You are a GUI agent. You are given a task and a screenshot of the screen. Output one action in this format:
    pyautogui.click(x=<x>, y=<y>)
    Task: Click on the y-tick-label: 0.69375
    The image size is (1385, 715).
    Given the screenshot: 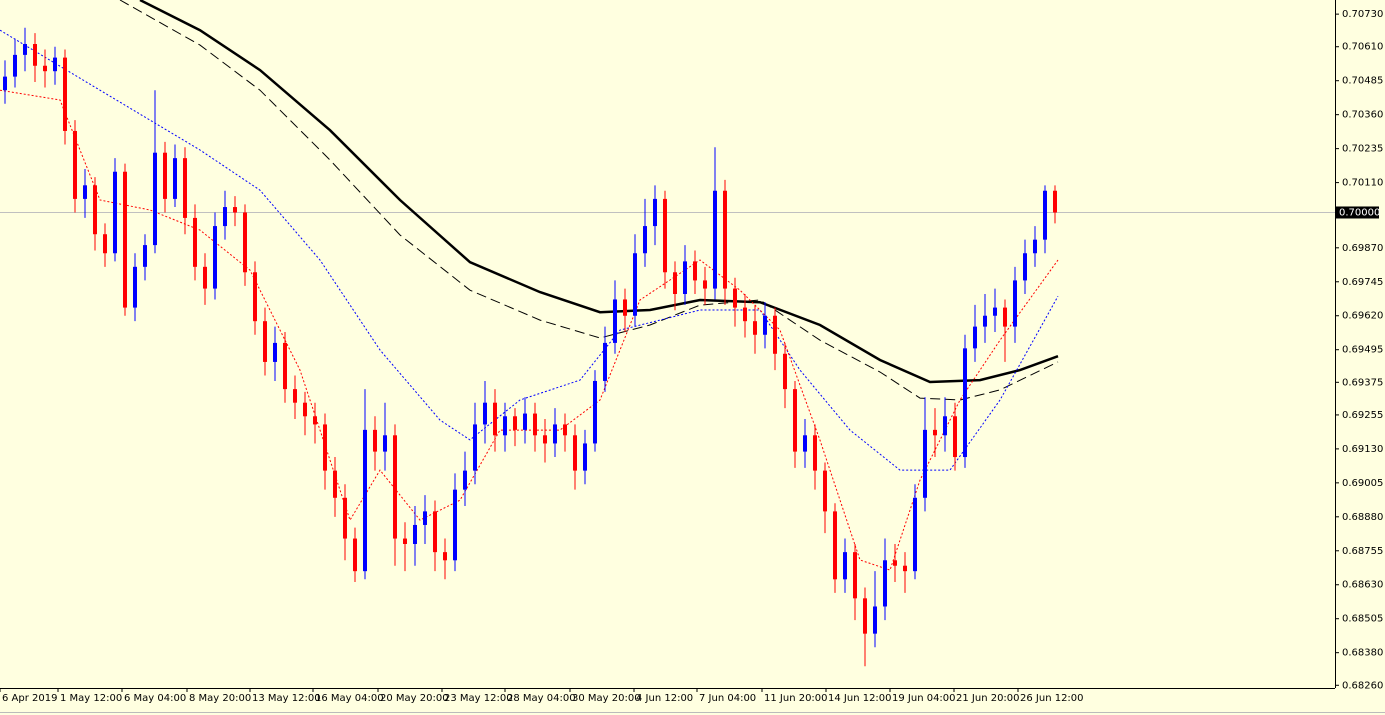 What is the action you would take?
    pyautogui.click(x=1362, y=382)
    